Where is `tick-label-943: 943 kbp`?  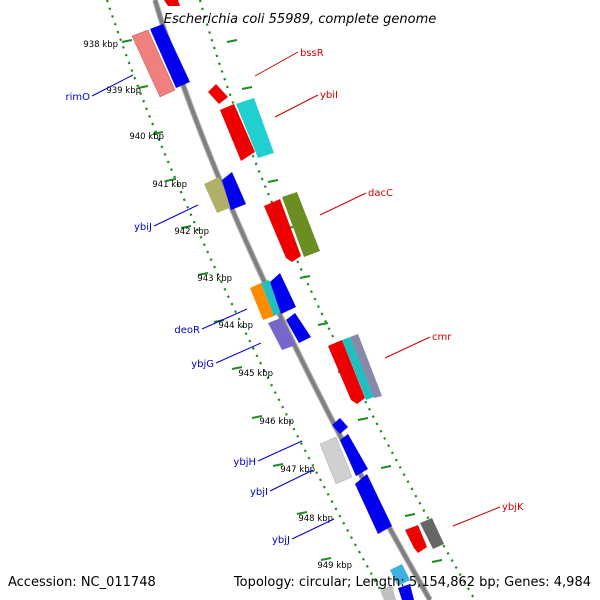
tick-label-943: 943 kbp is located at coordinates (214, 279).